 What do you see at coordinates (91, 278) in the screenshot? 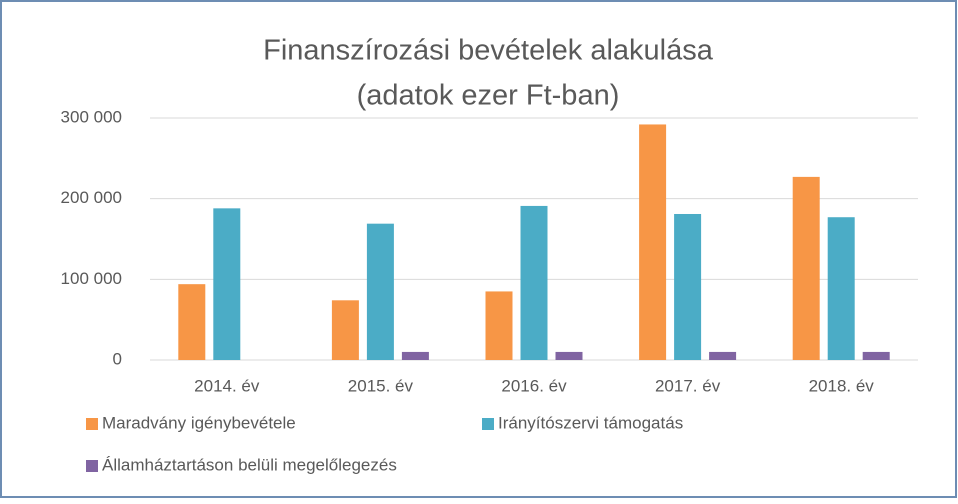
I see `y-tick-label: 100 000` at bounding box center [91, 278].